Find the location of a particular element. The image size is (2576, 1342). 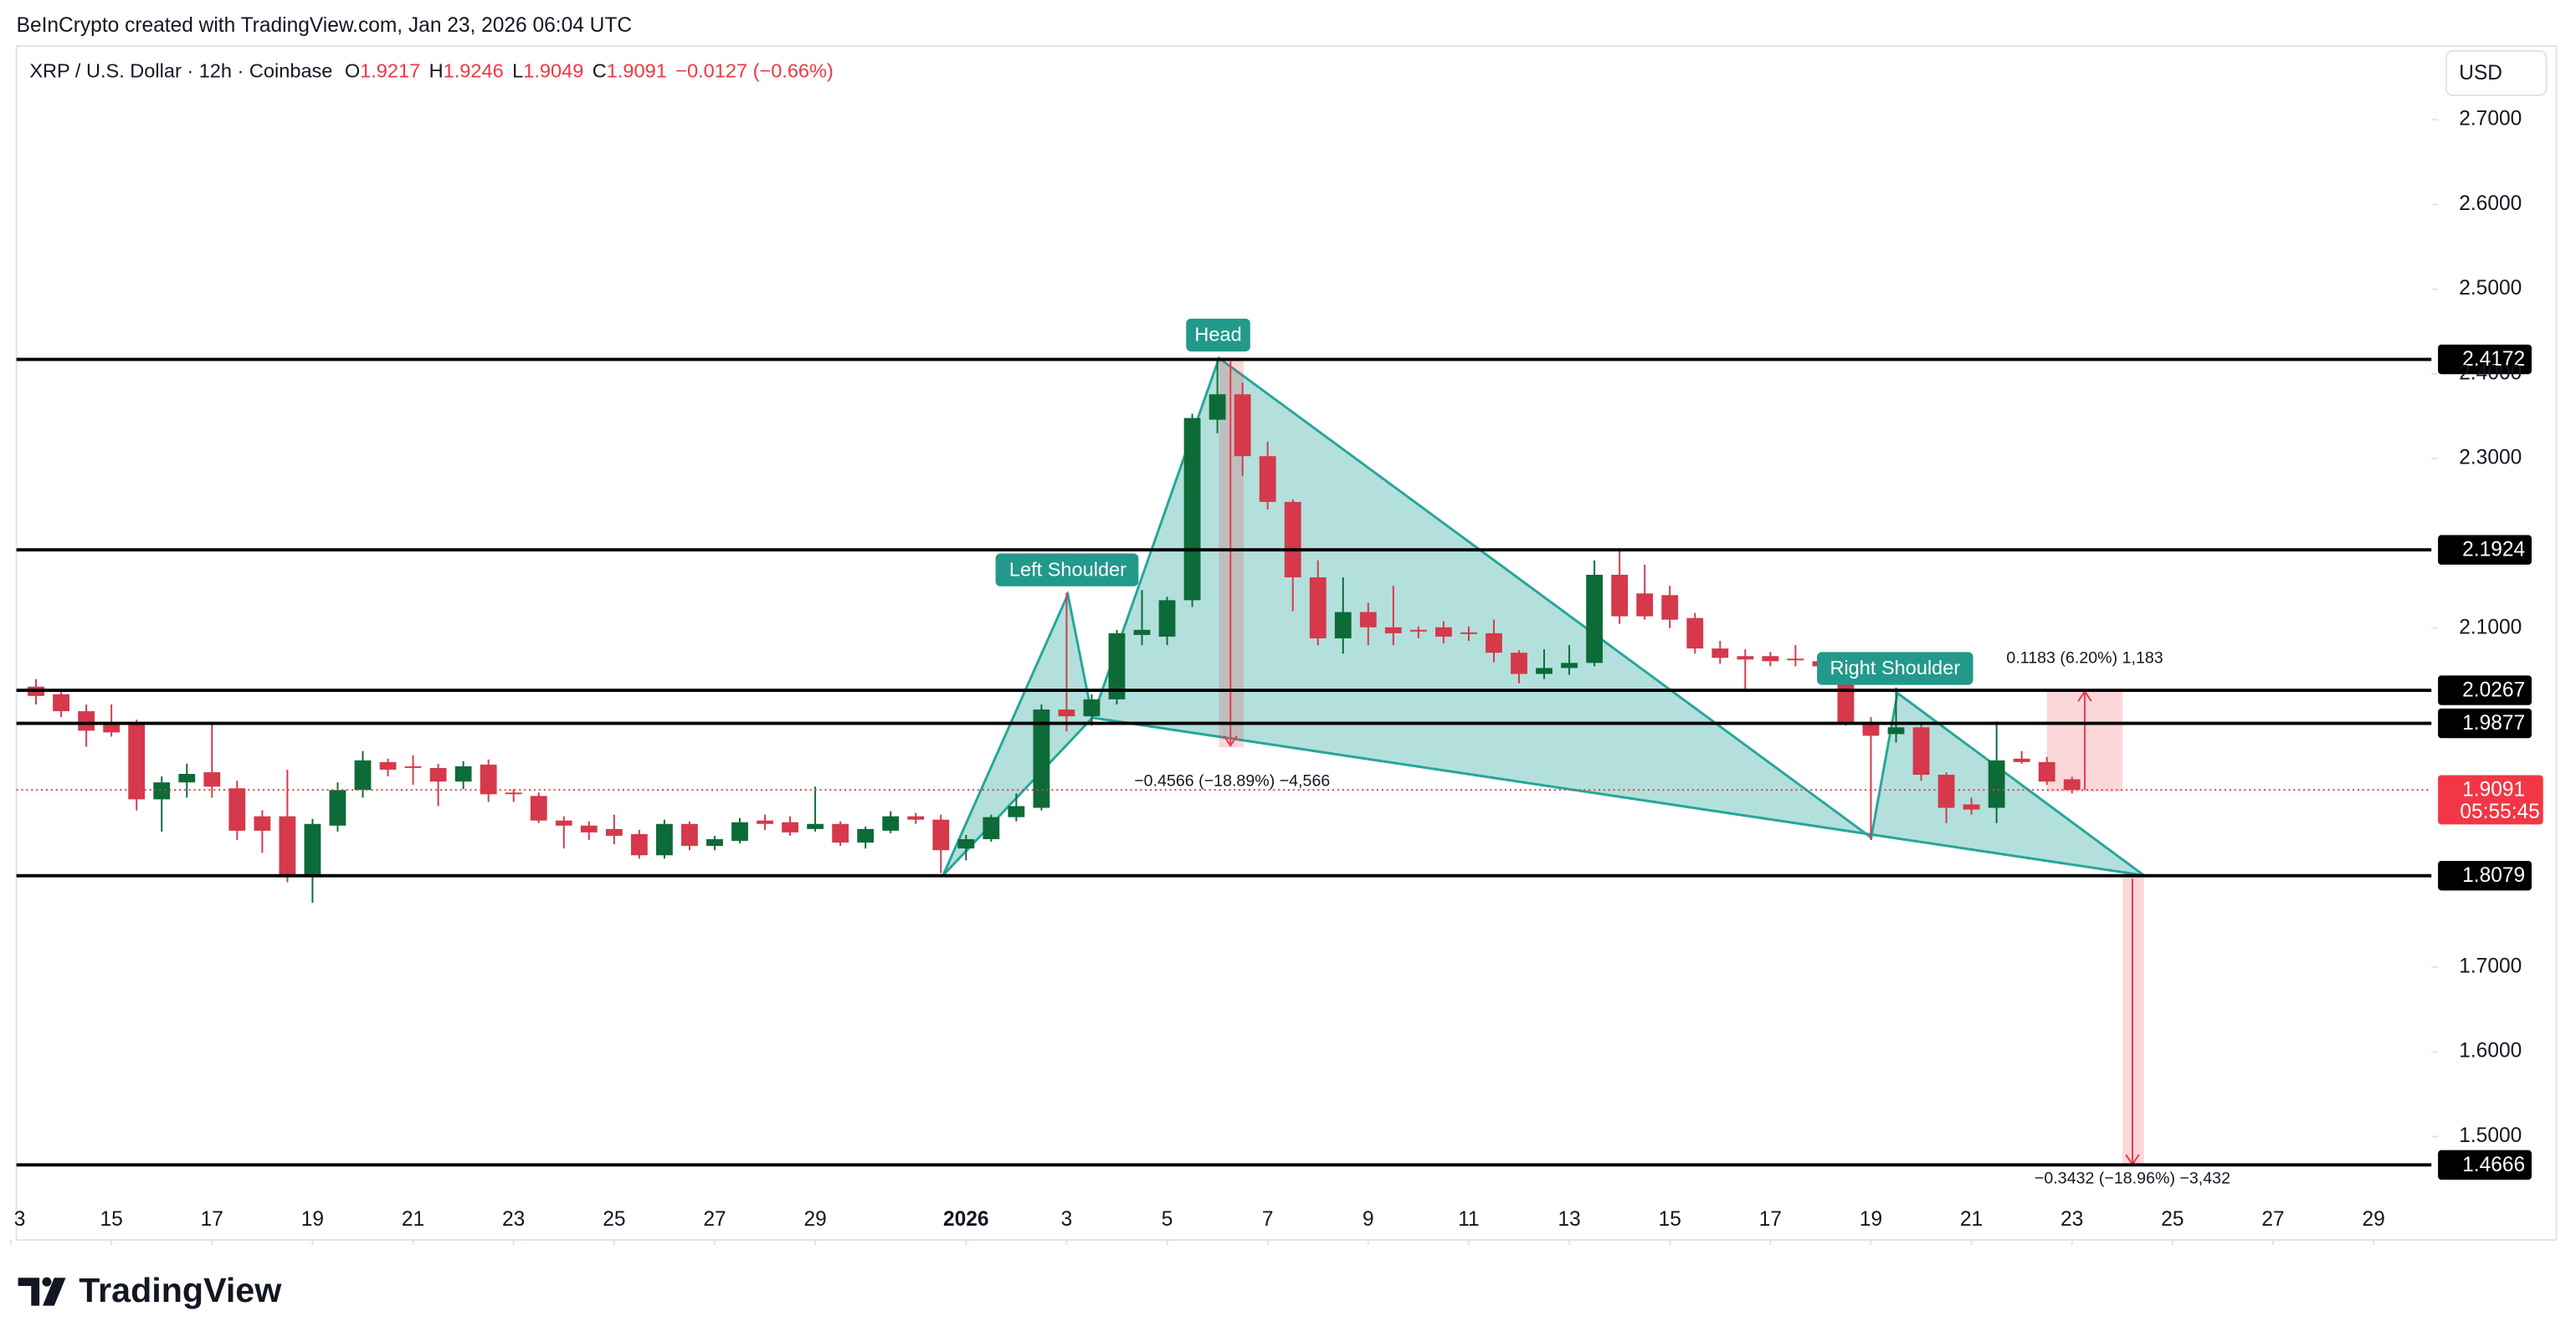

currency-button is located at coordinates (2496, 72).